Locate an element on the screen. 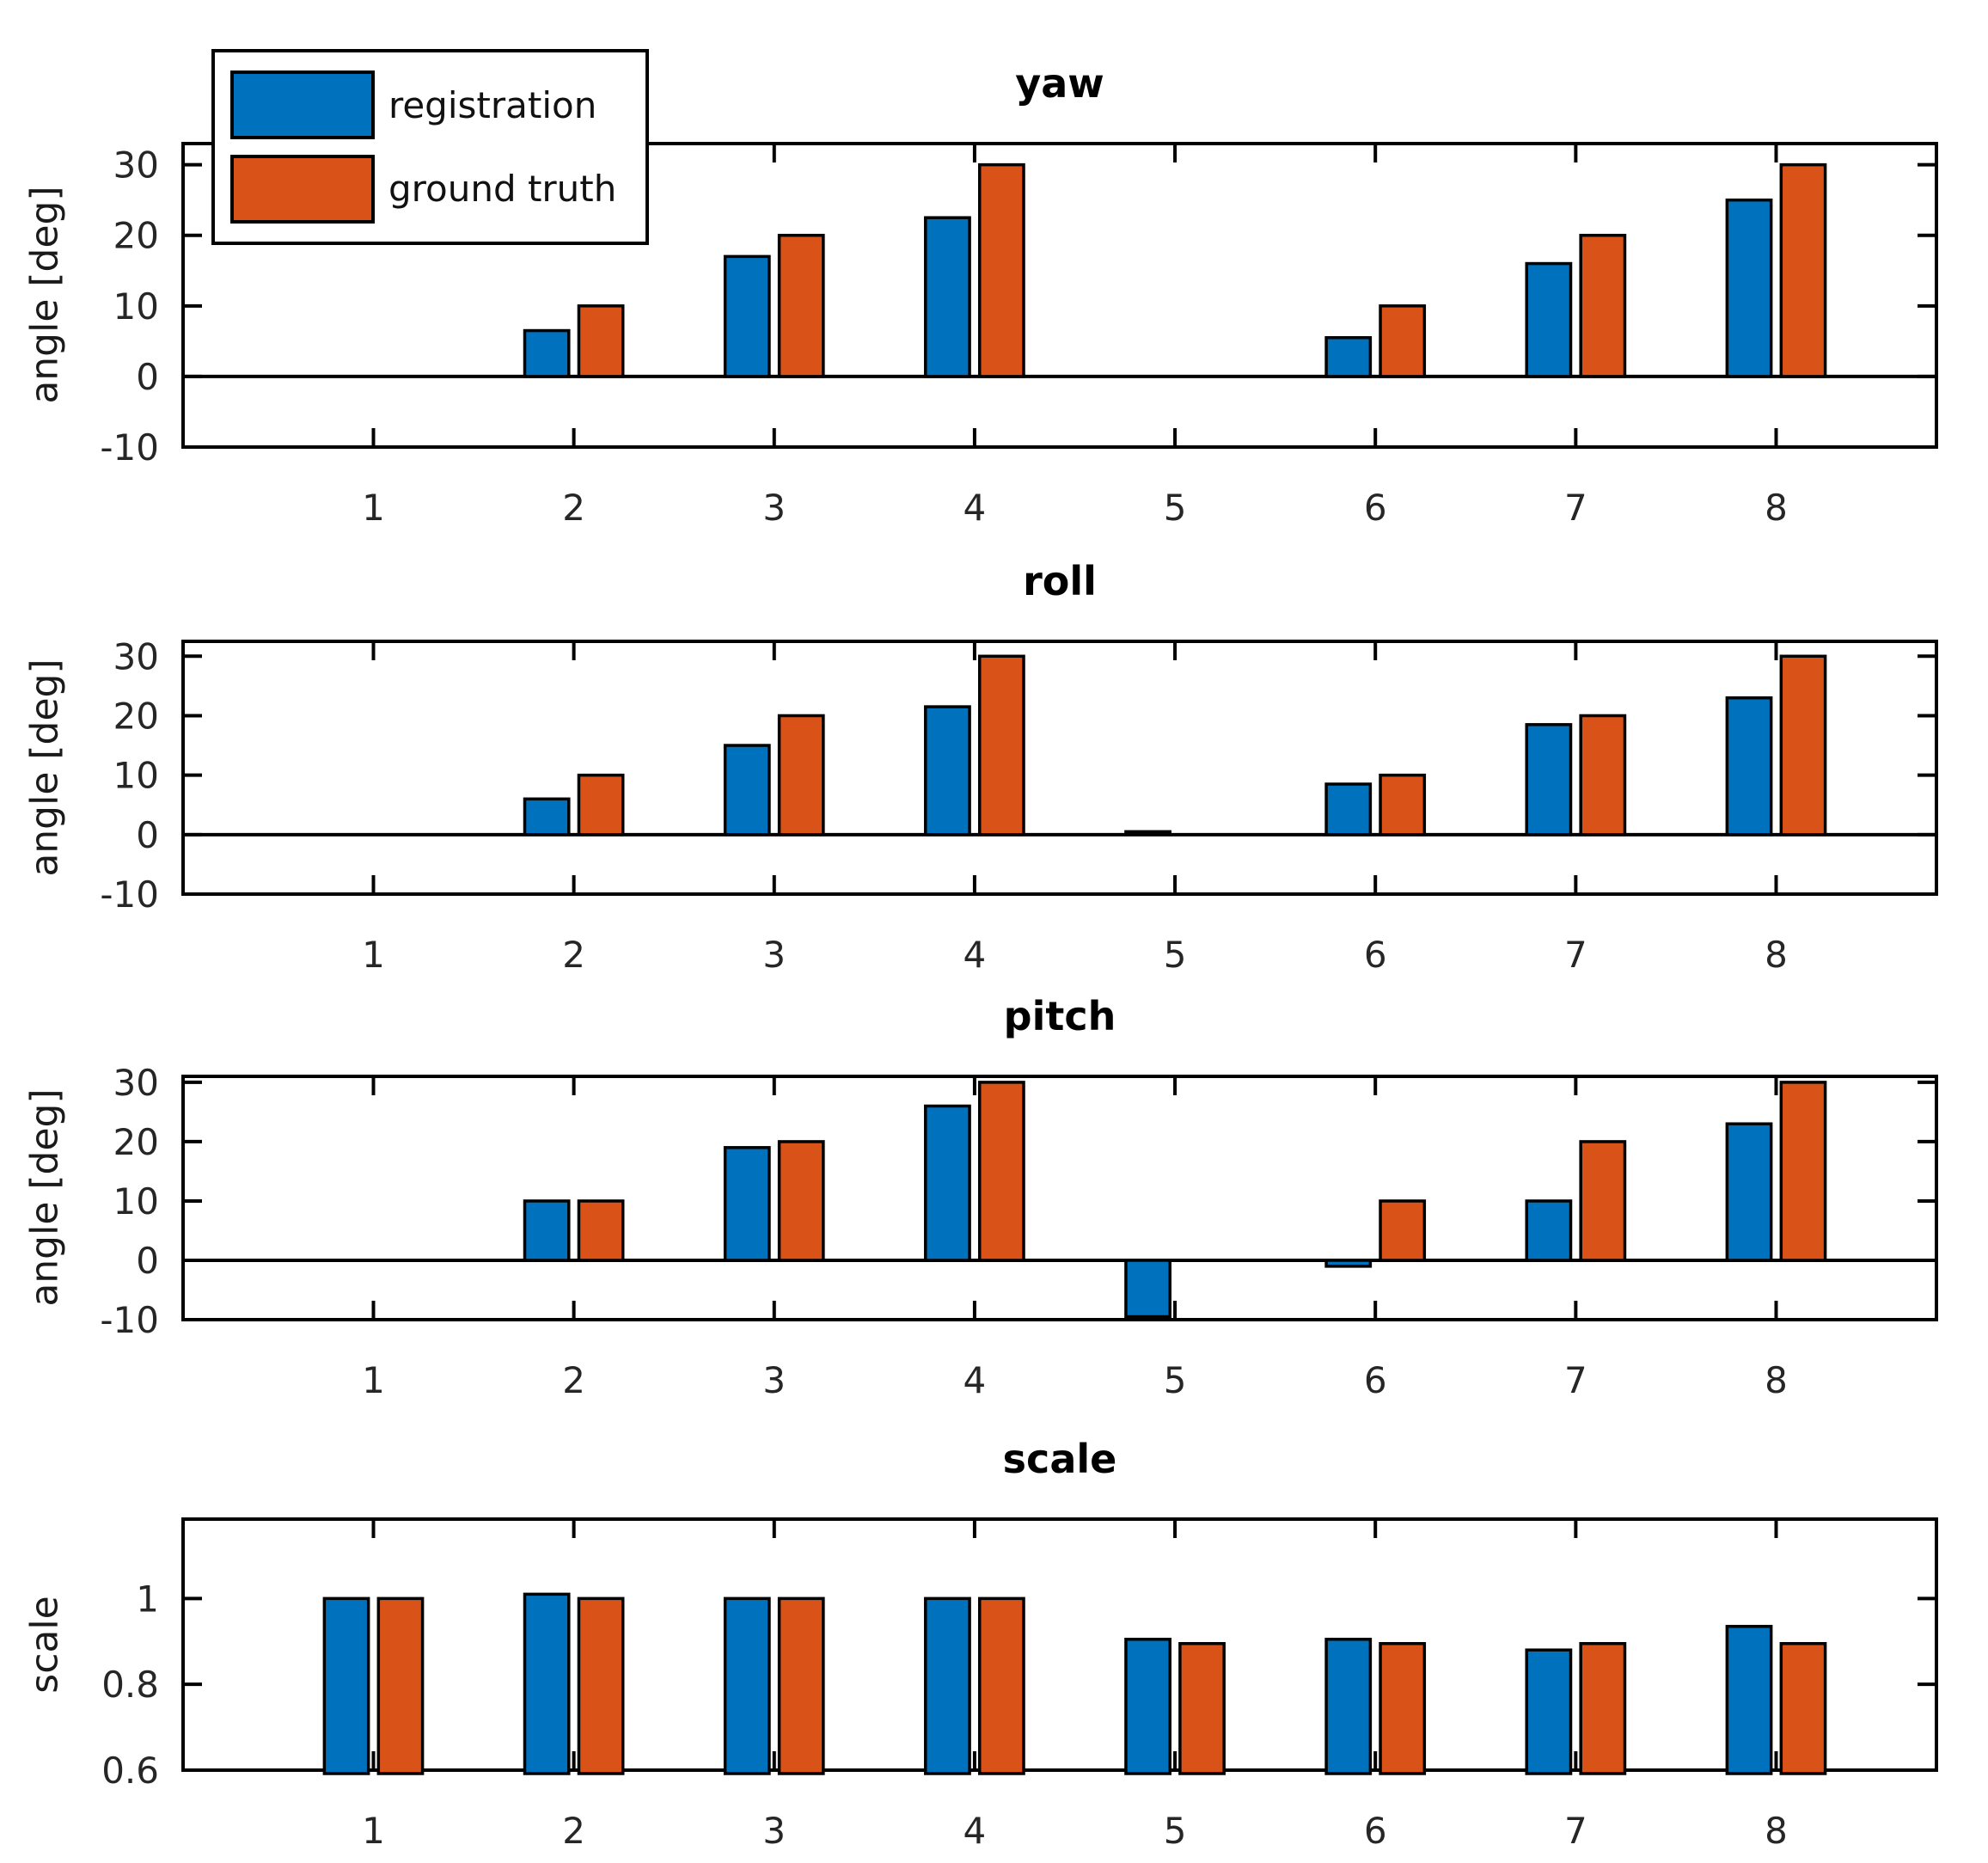 This screenshot has height=1863, width=1988. scale-ytick-label-0.6: 0.6 is located at coordinates (130, 1771).